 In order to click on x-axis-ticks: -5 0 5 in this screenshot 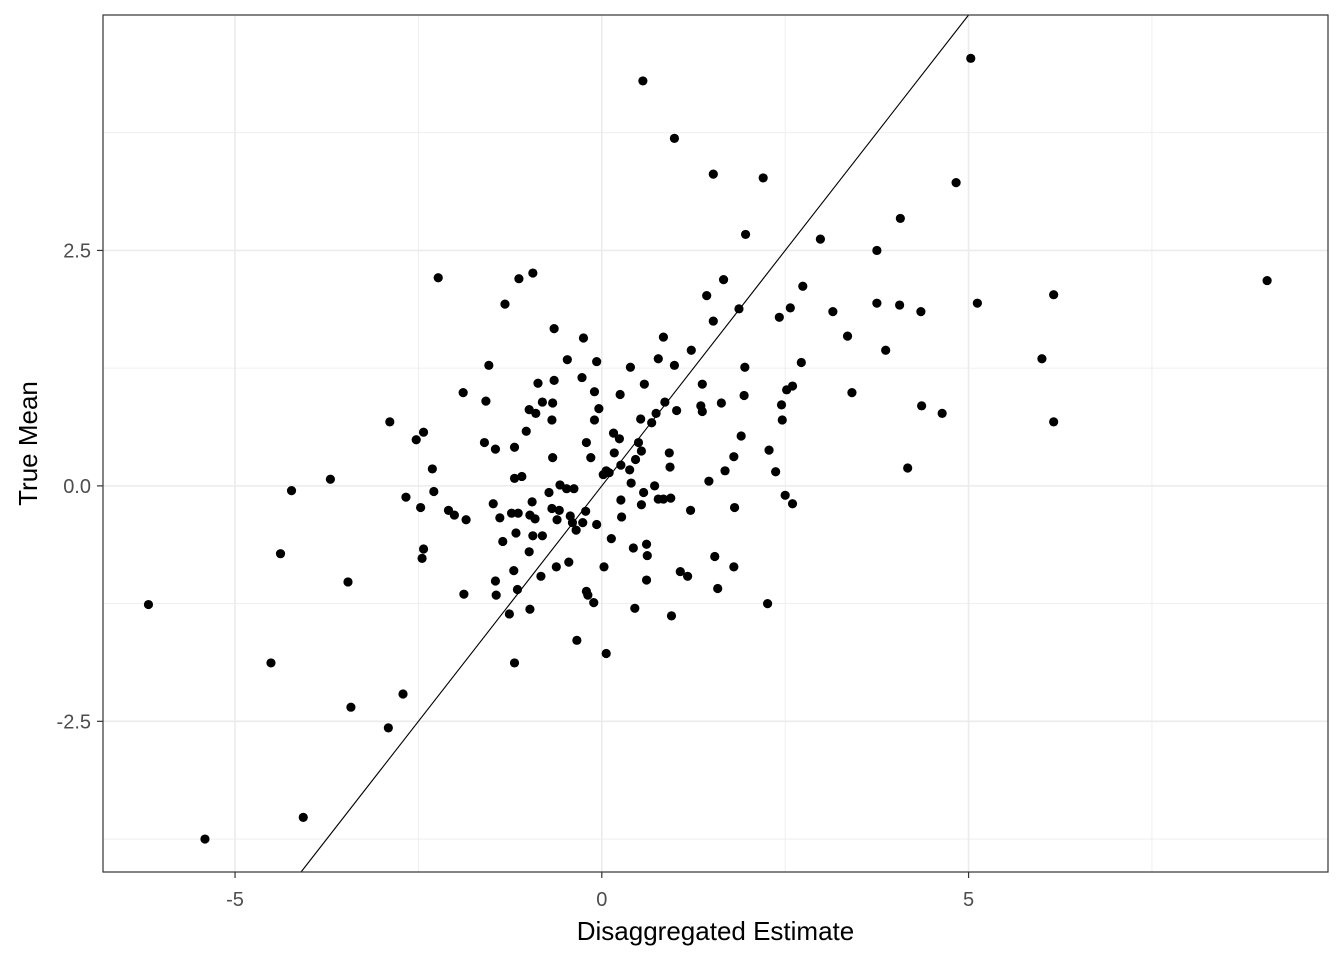, I will do `click(600, 891)`.